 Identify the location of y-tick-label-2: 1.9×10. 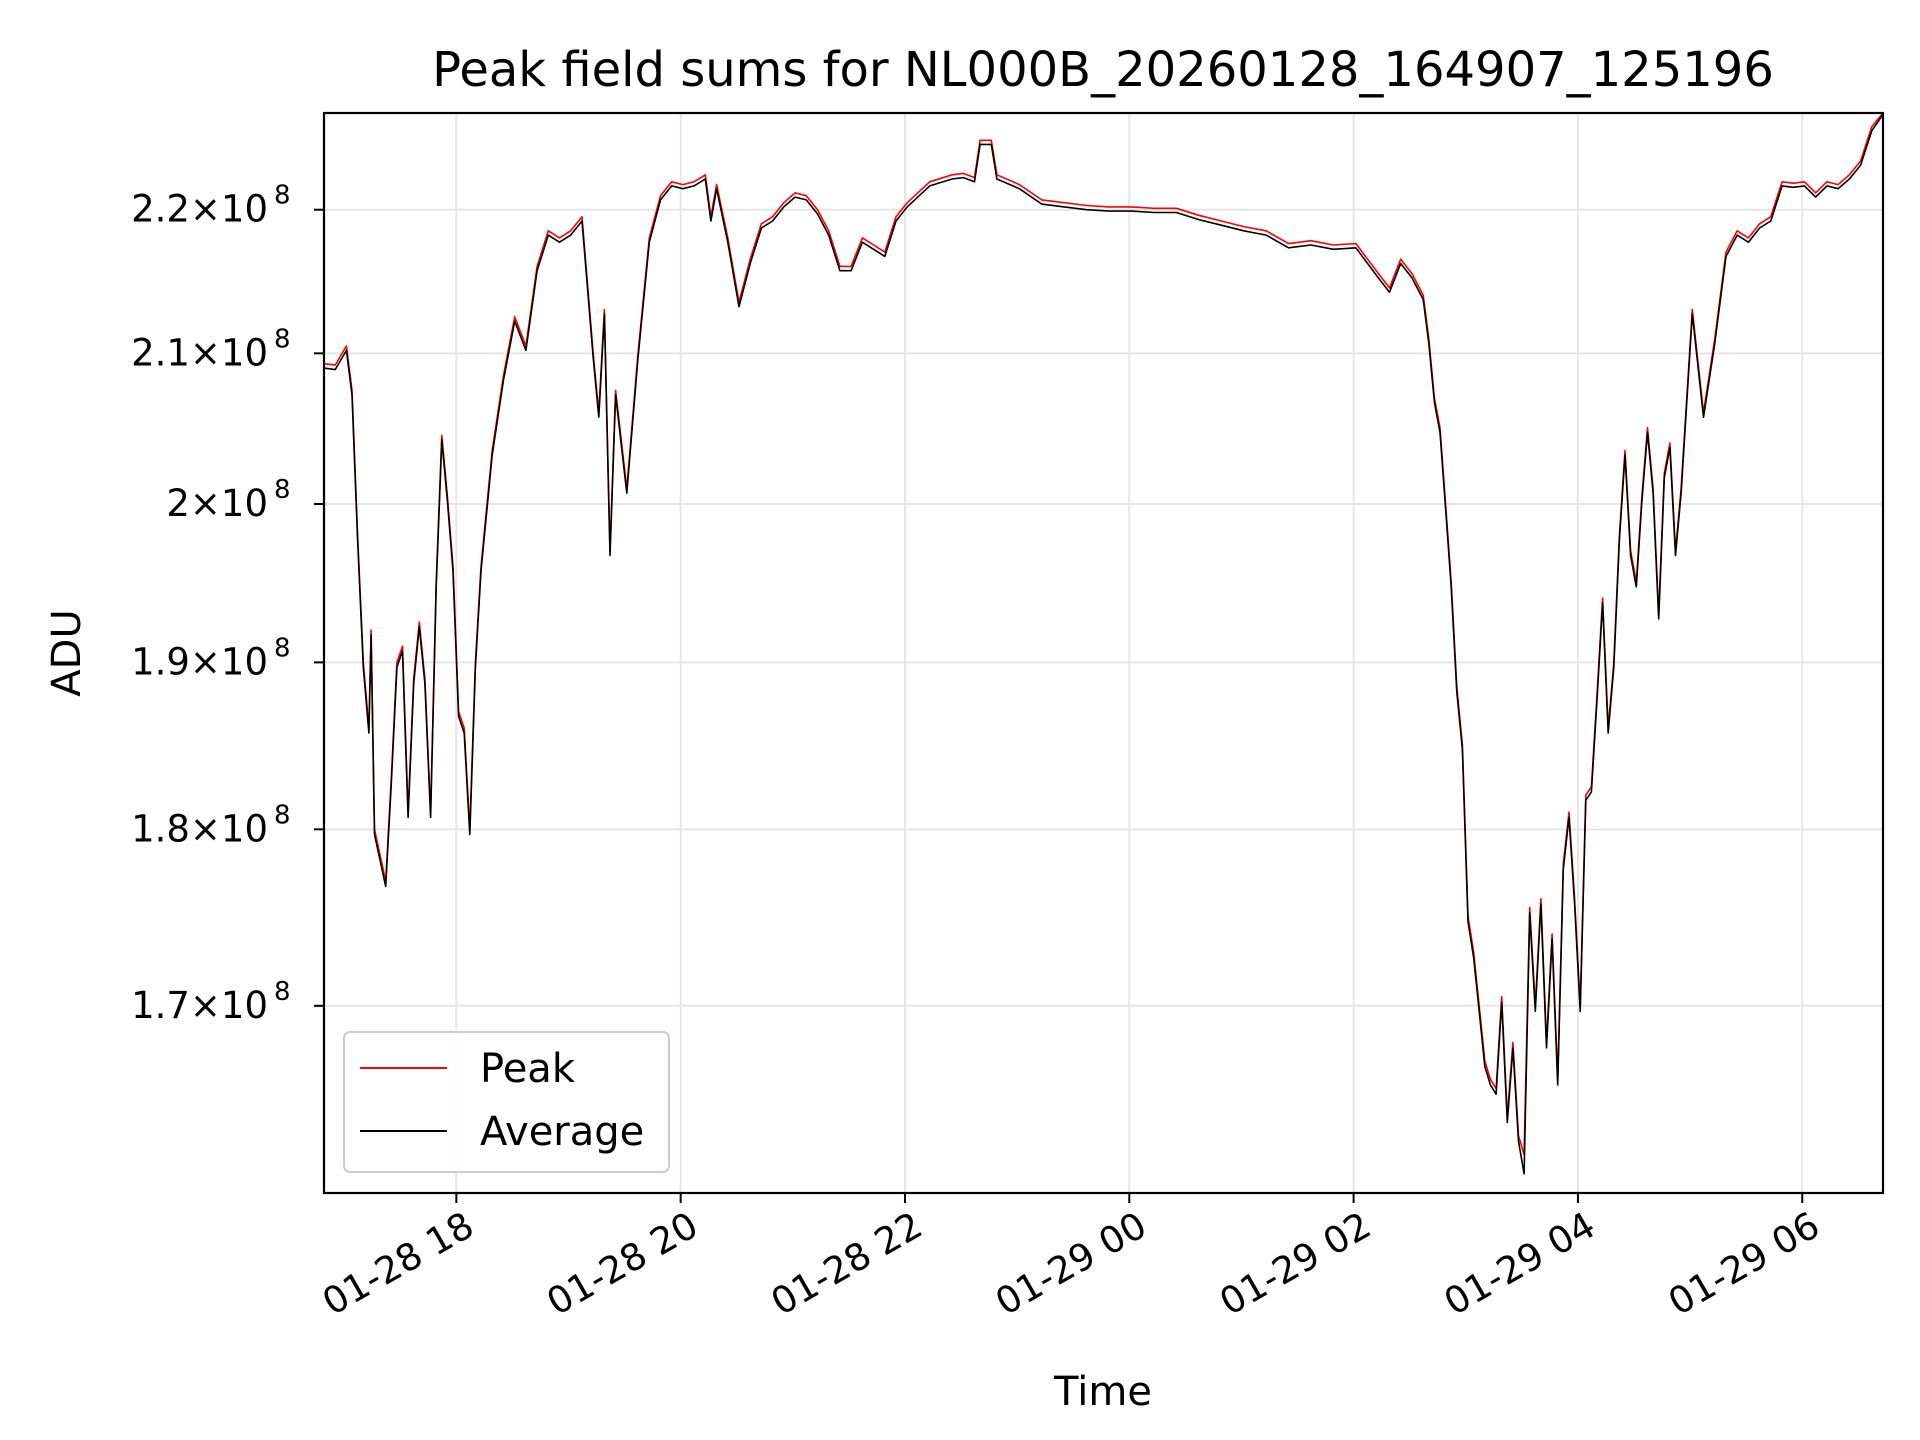
(199, 661).